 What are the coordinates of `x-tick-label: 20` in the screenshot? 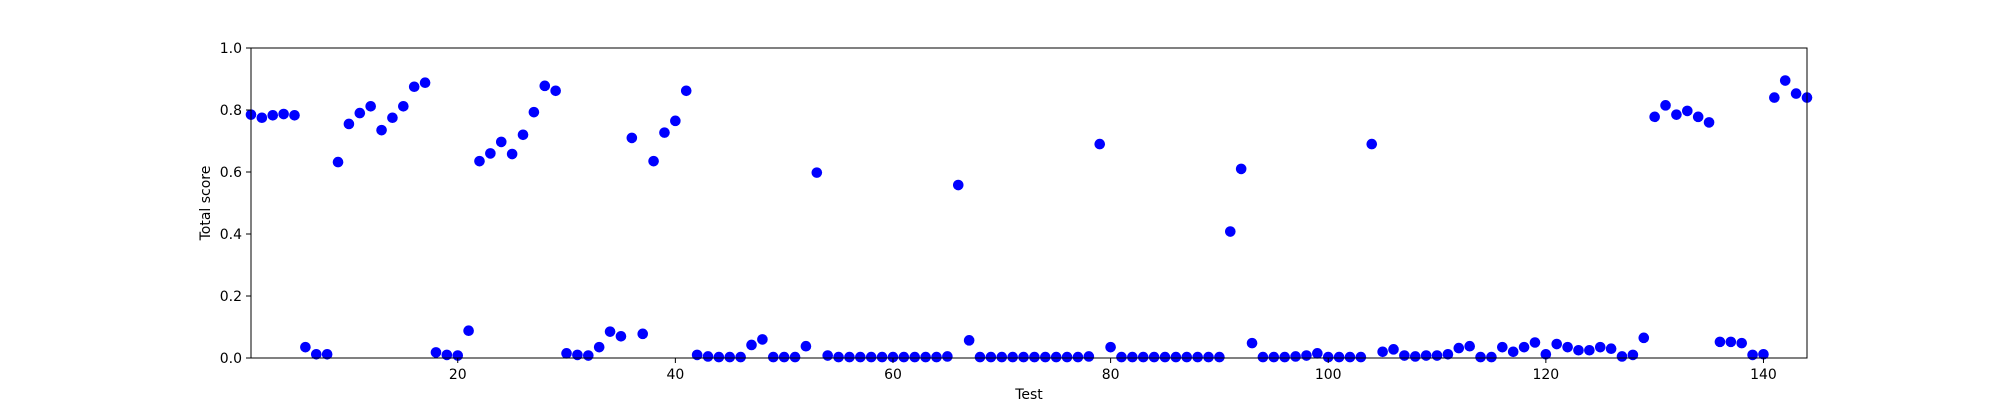 It's located at (458, 375).